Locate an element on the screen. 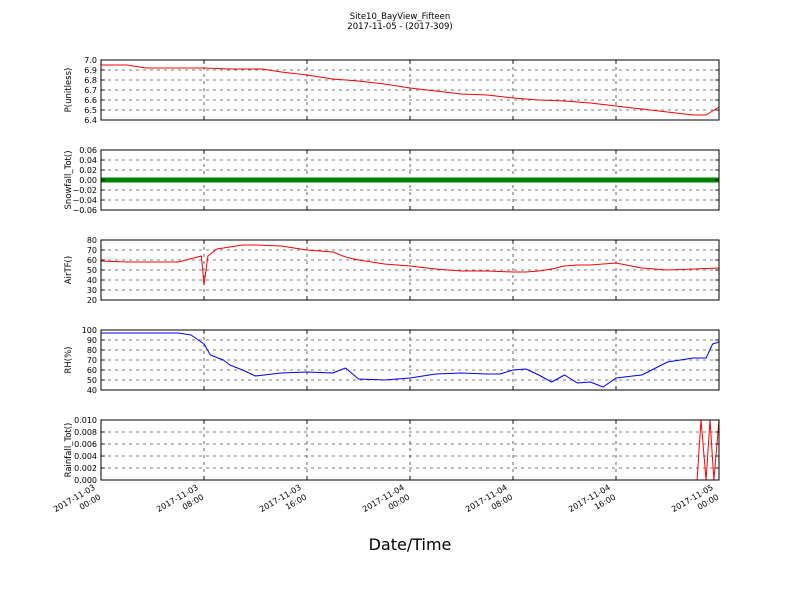 The width and height of the screenshot is (800, 600). y-tick-label: 6.8 is located at coordinates (90, 80).